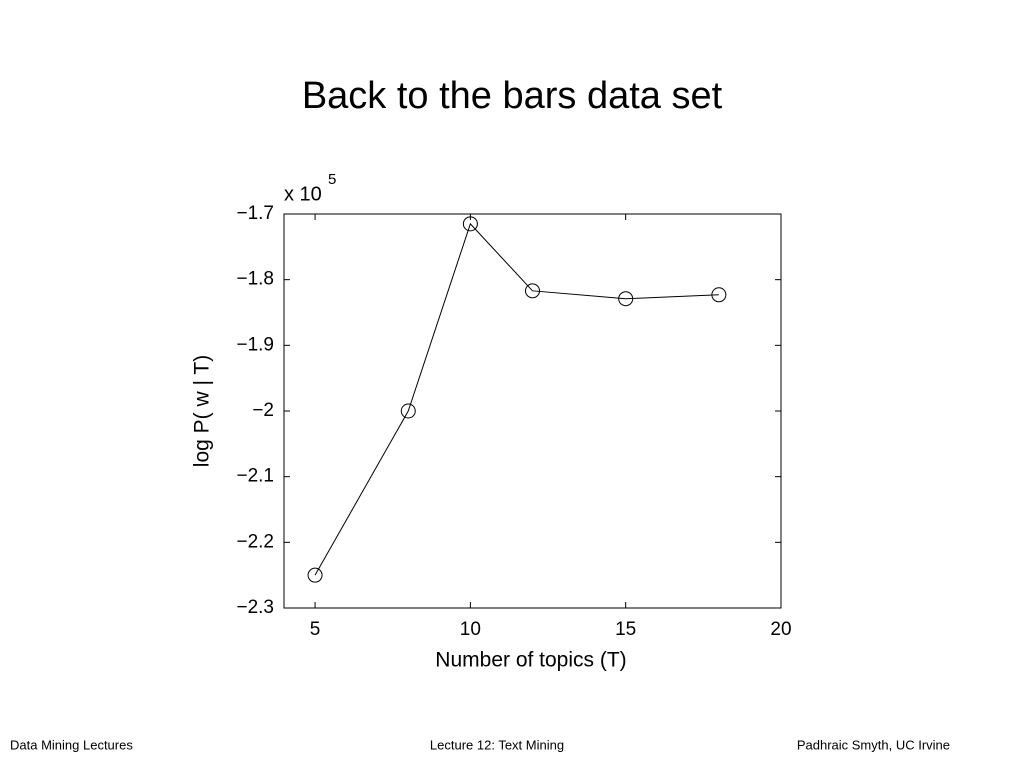 The image size is (1024, 768). Describe the element at coordinates (255, 476) in the screenshot. I see `y-tick-label: −2.1` at that location.